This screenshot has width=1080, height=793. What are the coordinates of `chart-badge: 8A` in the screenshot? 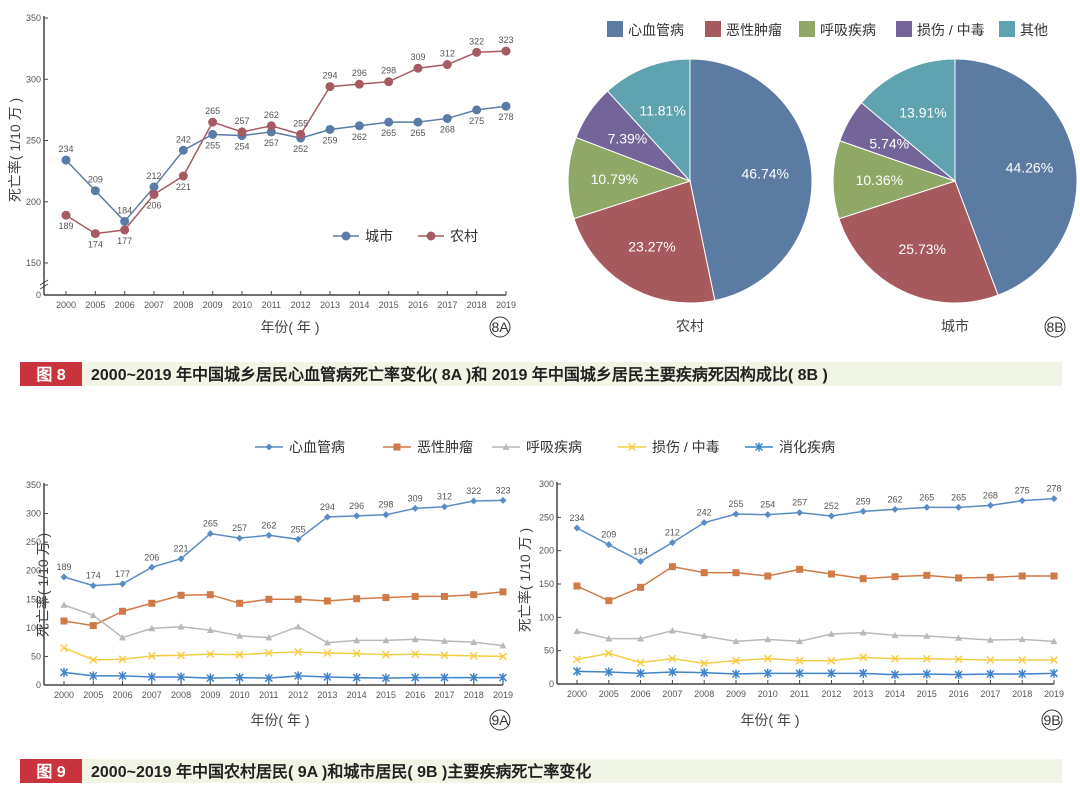 It's located at (500, 327).